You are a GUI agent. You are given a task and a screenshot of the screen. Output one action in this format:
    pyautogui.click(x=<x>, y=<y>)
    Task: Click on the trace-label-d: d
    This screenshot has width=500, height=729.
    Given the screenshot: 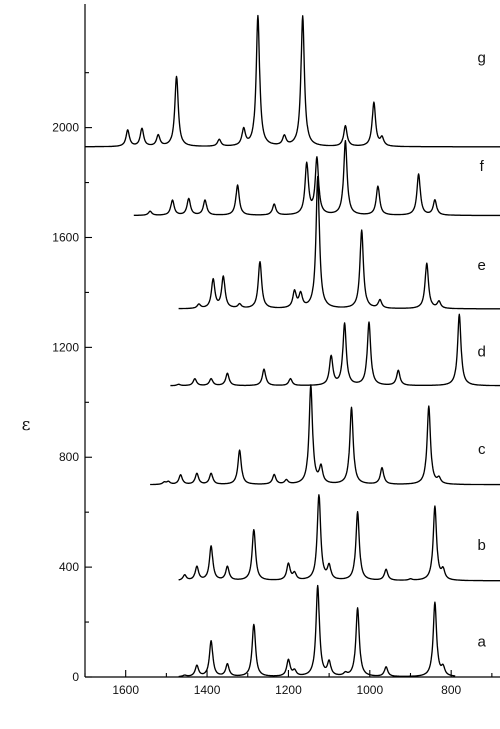 What is the action you would take?
    pyautogui.click(x=482, y=351)
    